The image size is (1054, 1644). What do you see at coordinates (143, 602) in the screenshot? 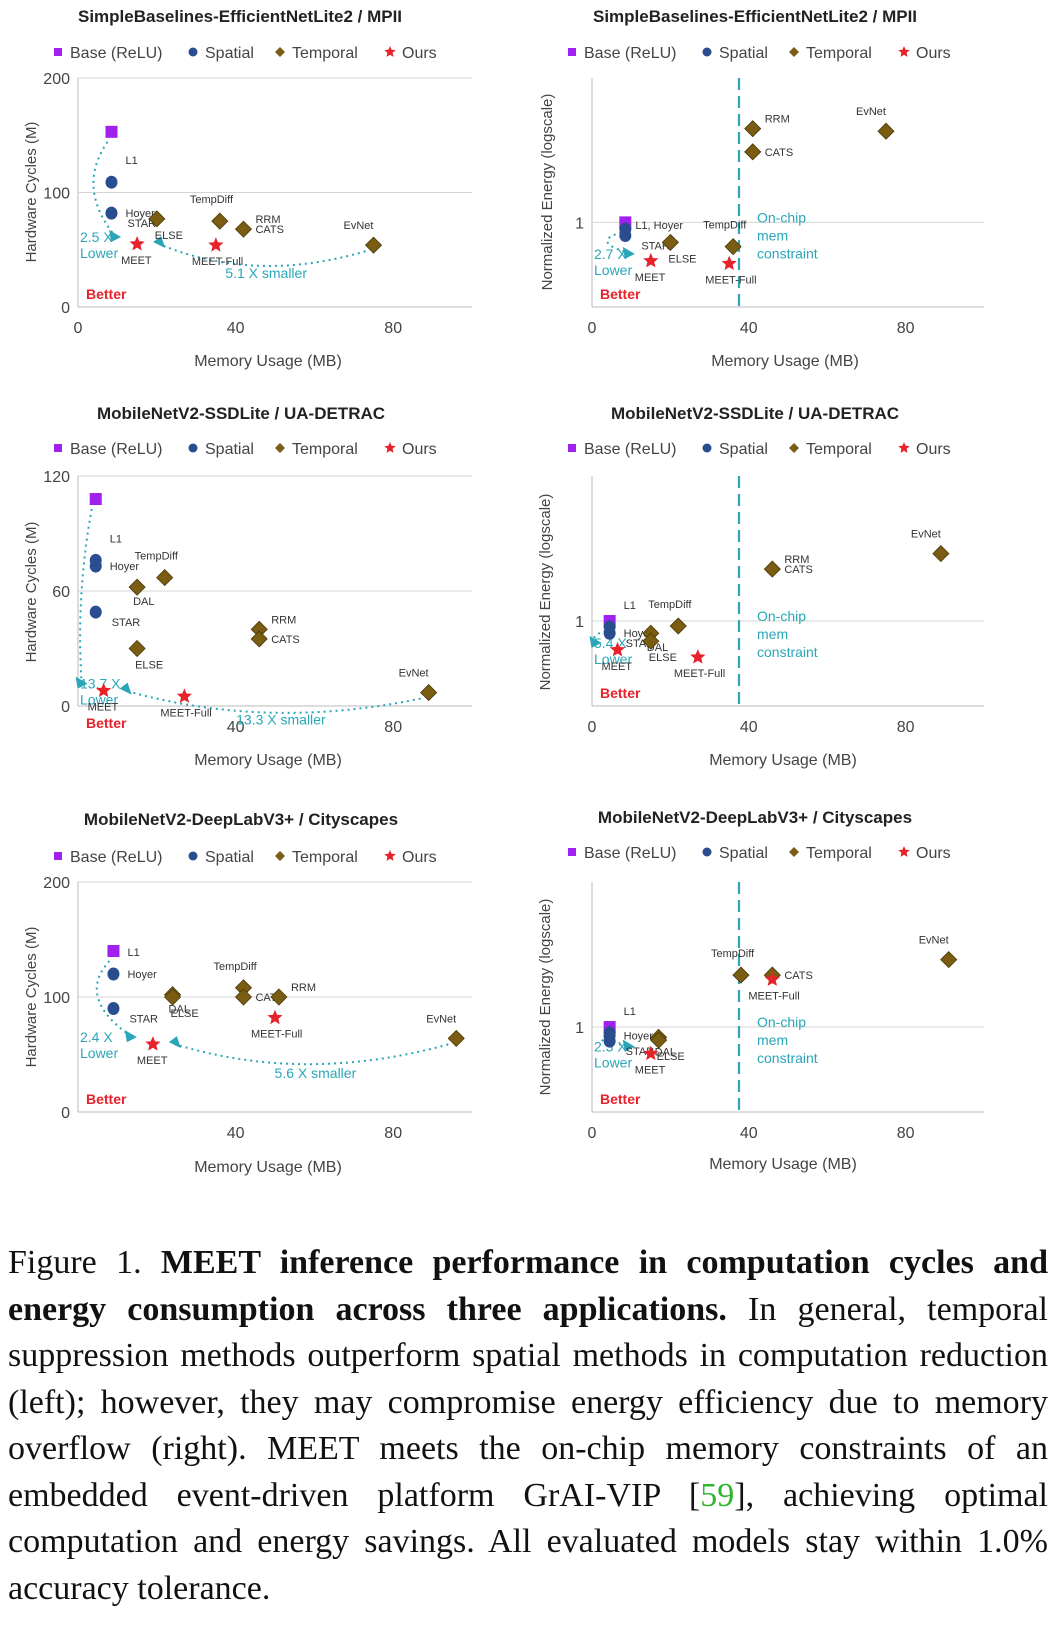
I see `point-label: DAL` at bounding box center [143, 602].